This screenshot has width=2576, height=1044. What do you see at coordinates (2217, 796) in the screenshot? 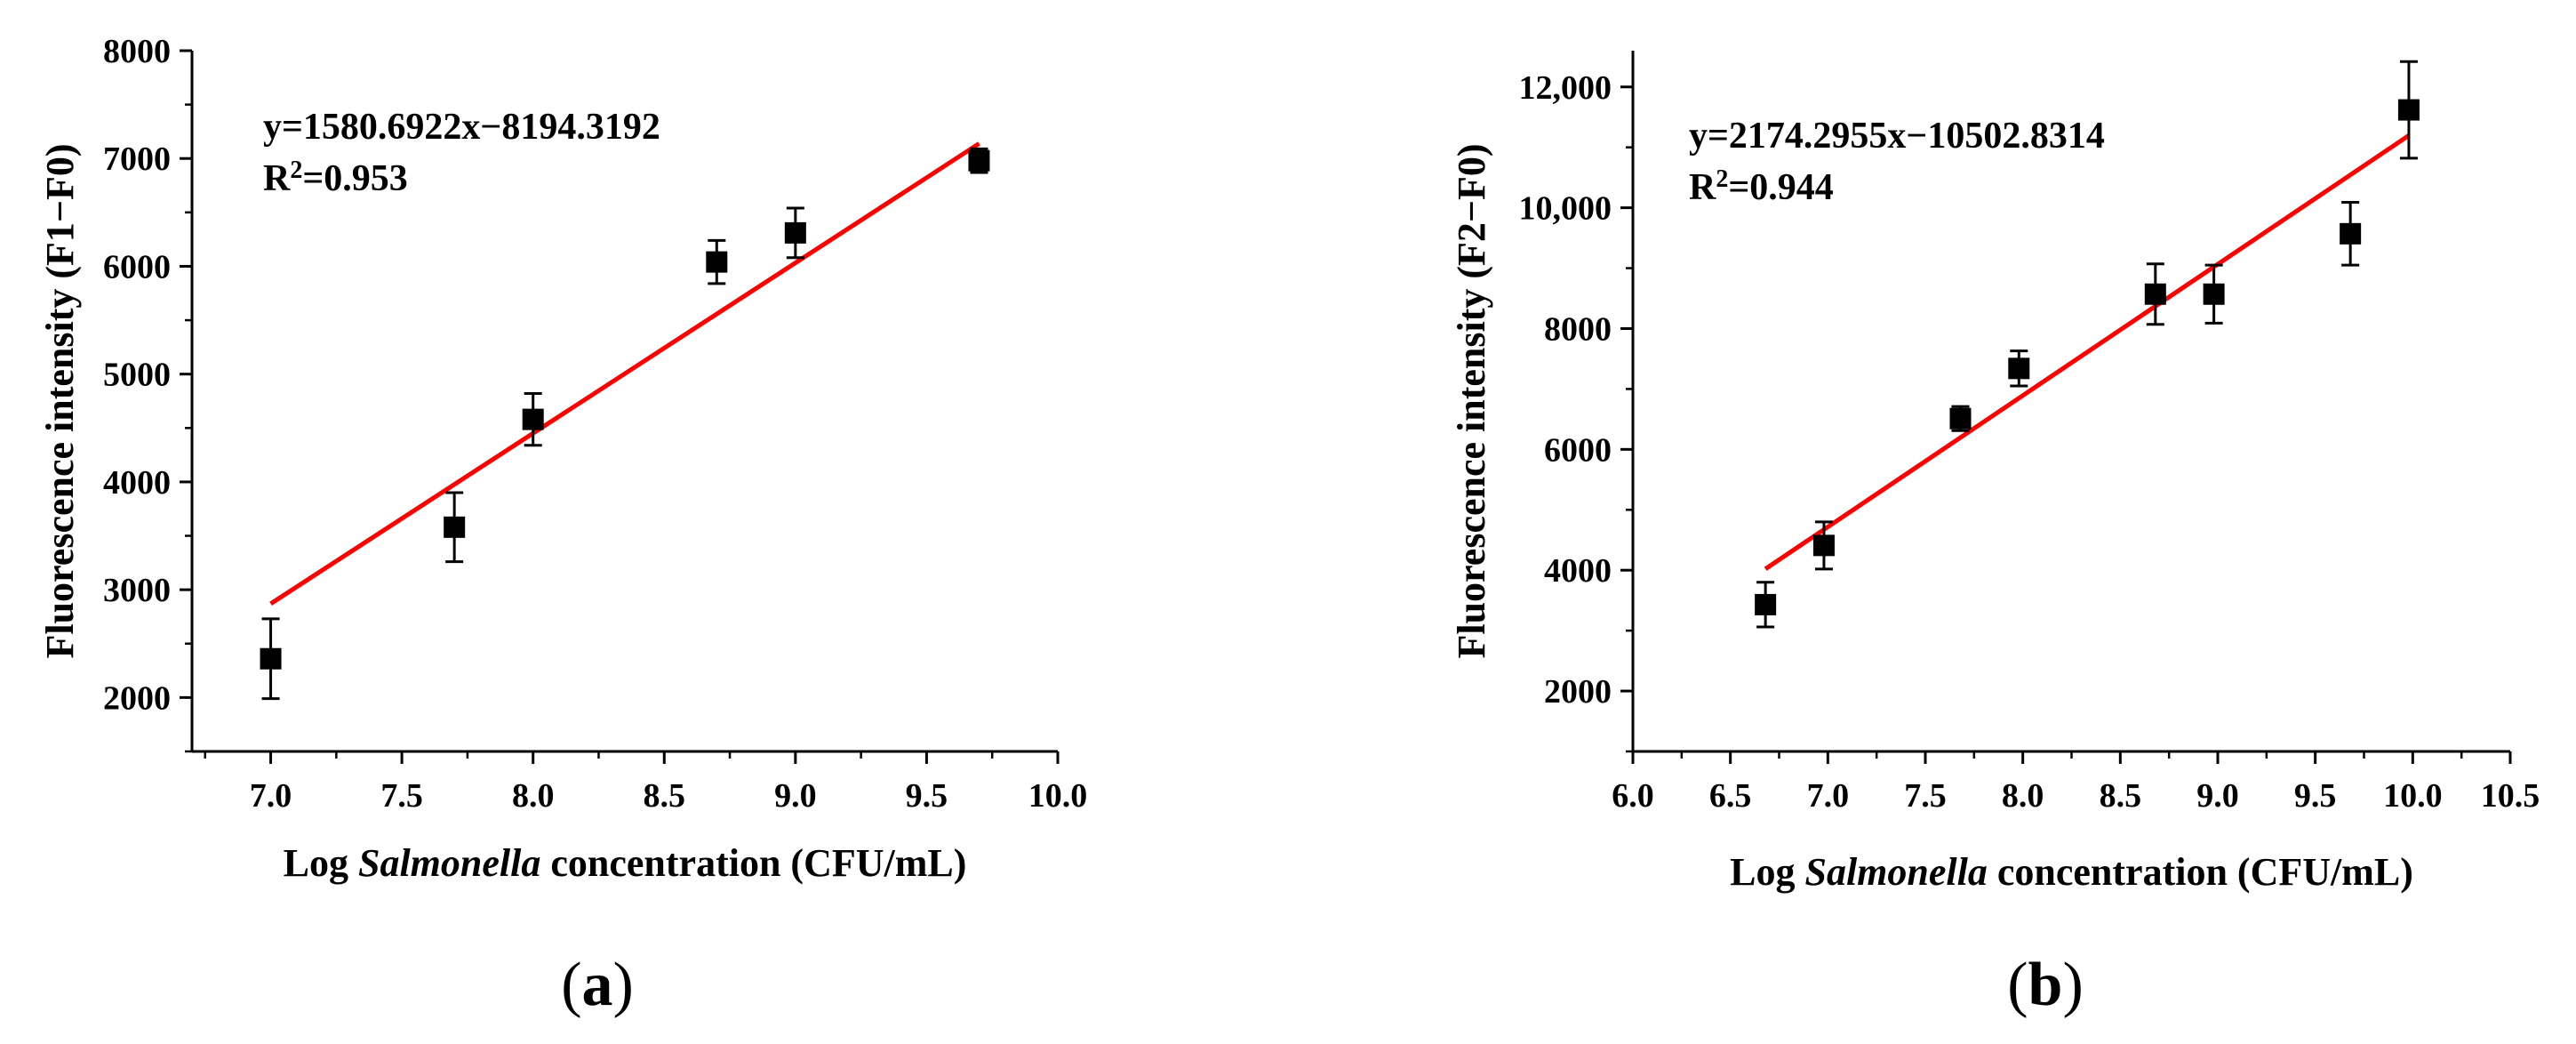
I see `x-tick-label-b: 9.0` at bounding box center [2217, 796].